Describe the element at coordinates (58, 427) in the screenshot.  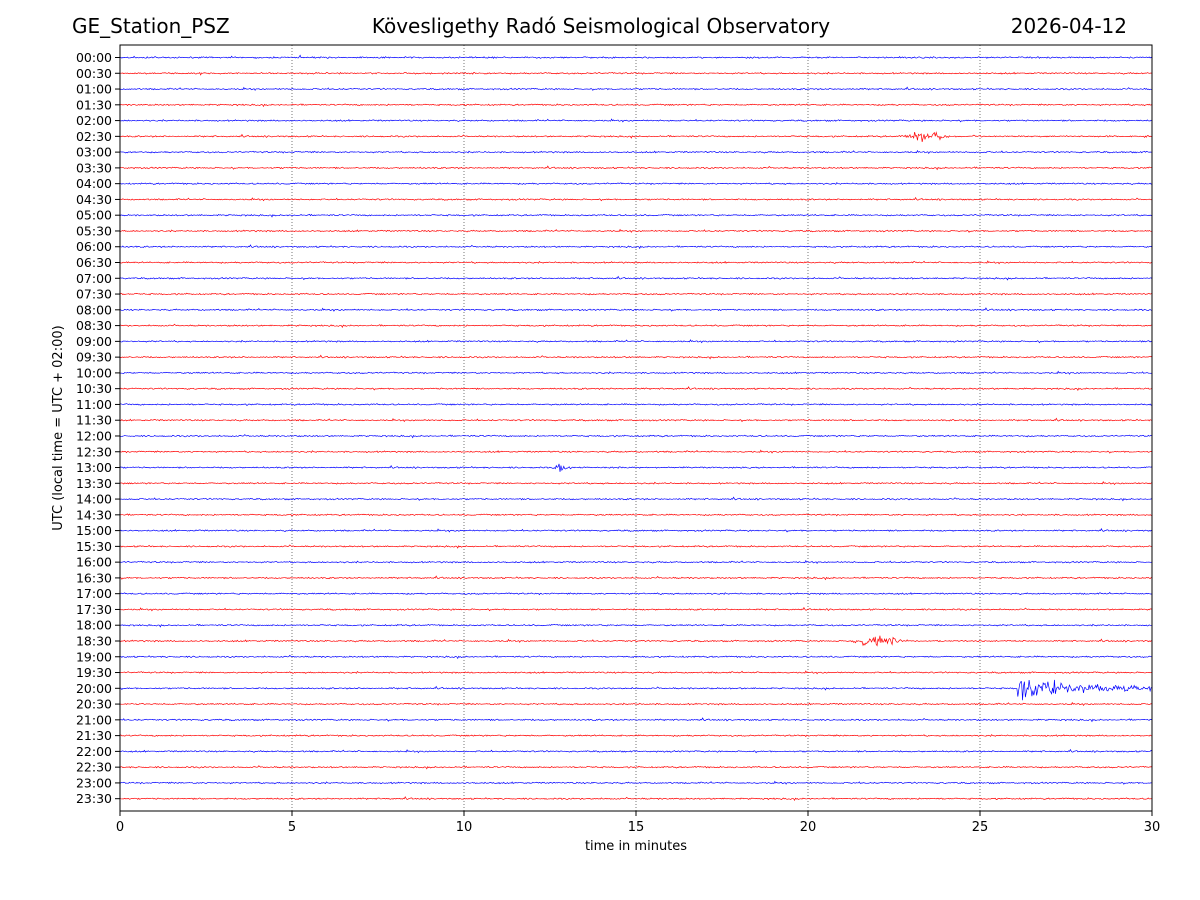
I see `y-axis-label: UTC (local time = UTC + 02:00)` at that location.